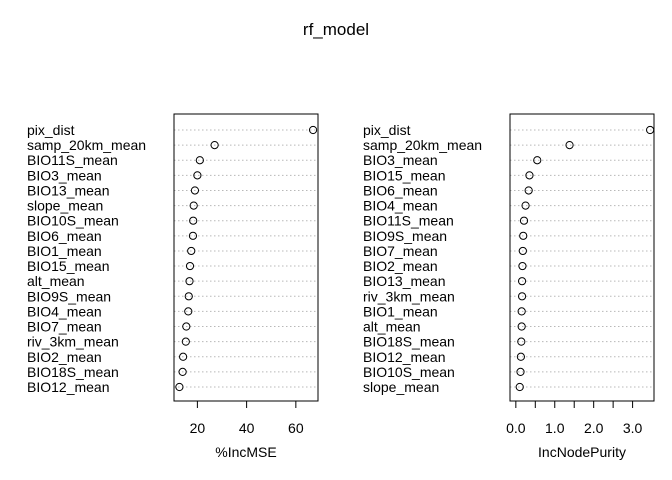 Image resolution: width=672 pixels, height=480 pixels. I want to click on figure-title: rf_model, so click(336, 29).